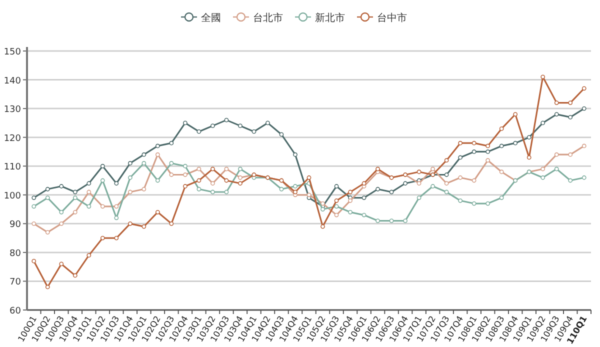  I want to click on y-tick-label: 150, so click(13, 53).